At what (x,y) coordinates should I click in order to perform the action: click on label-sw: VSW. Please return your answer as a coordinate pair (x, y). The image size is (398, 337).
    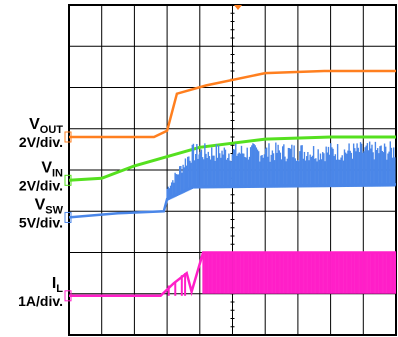
    Looking at the image, I should click on (49, 206).